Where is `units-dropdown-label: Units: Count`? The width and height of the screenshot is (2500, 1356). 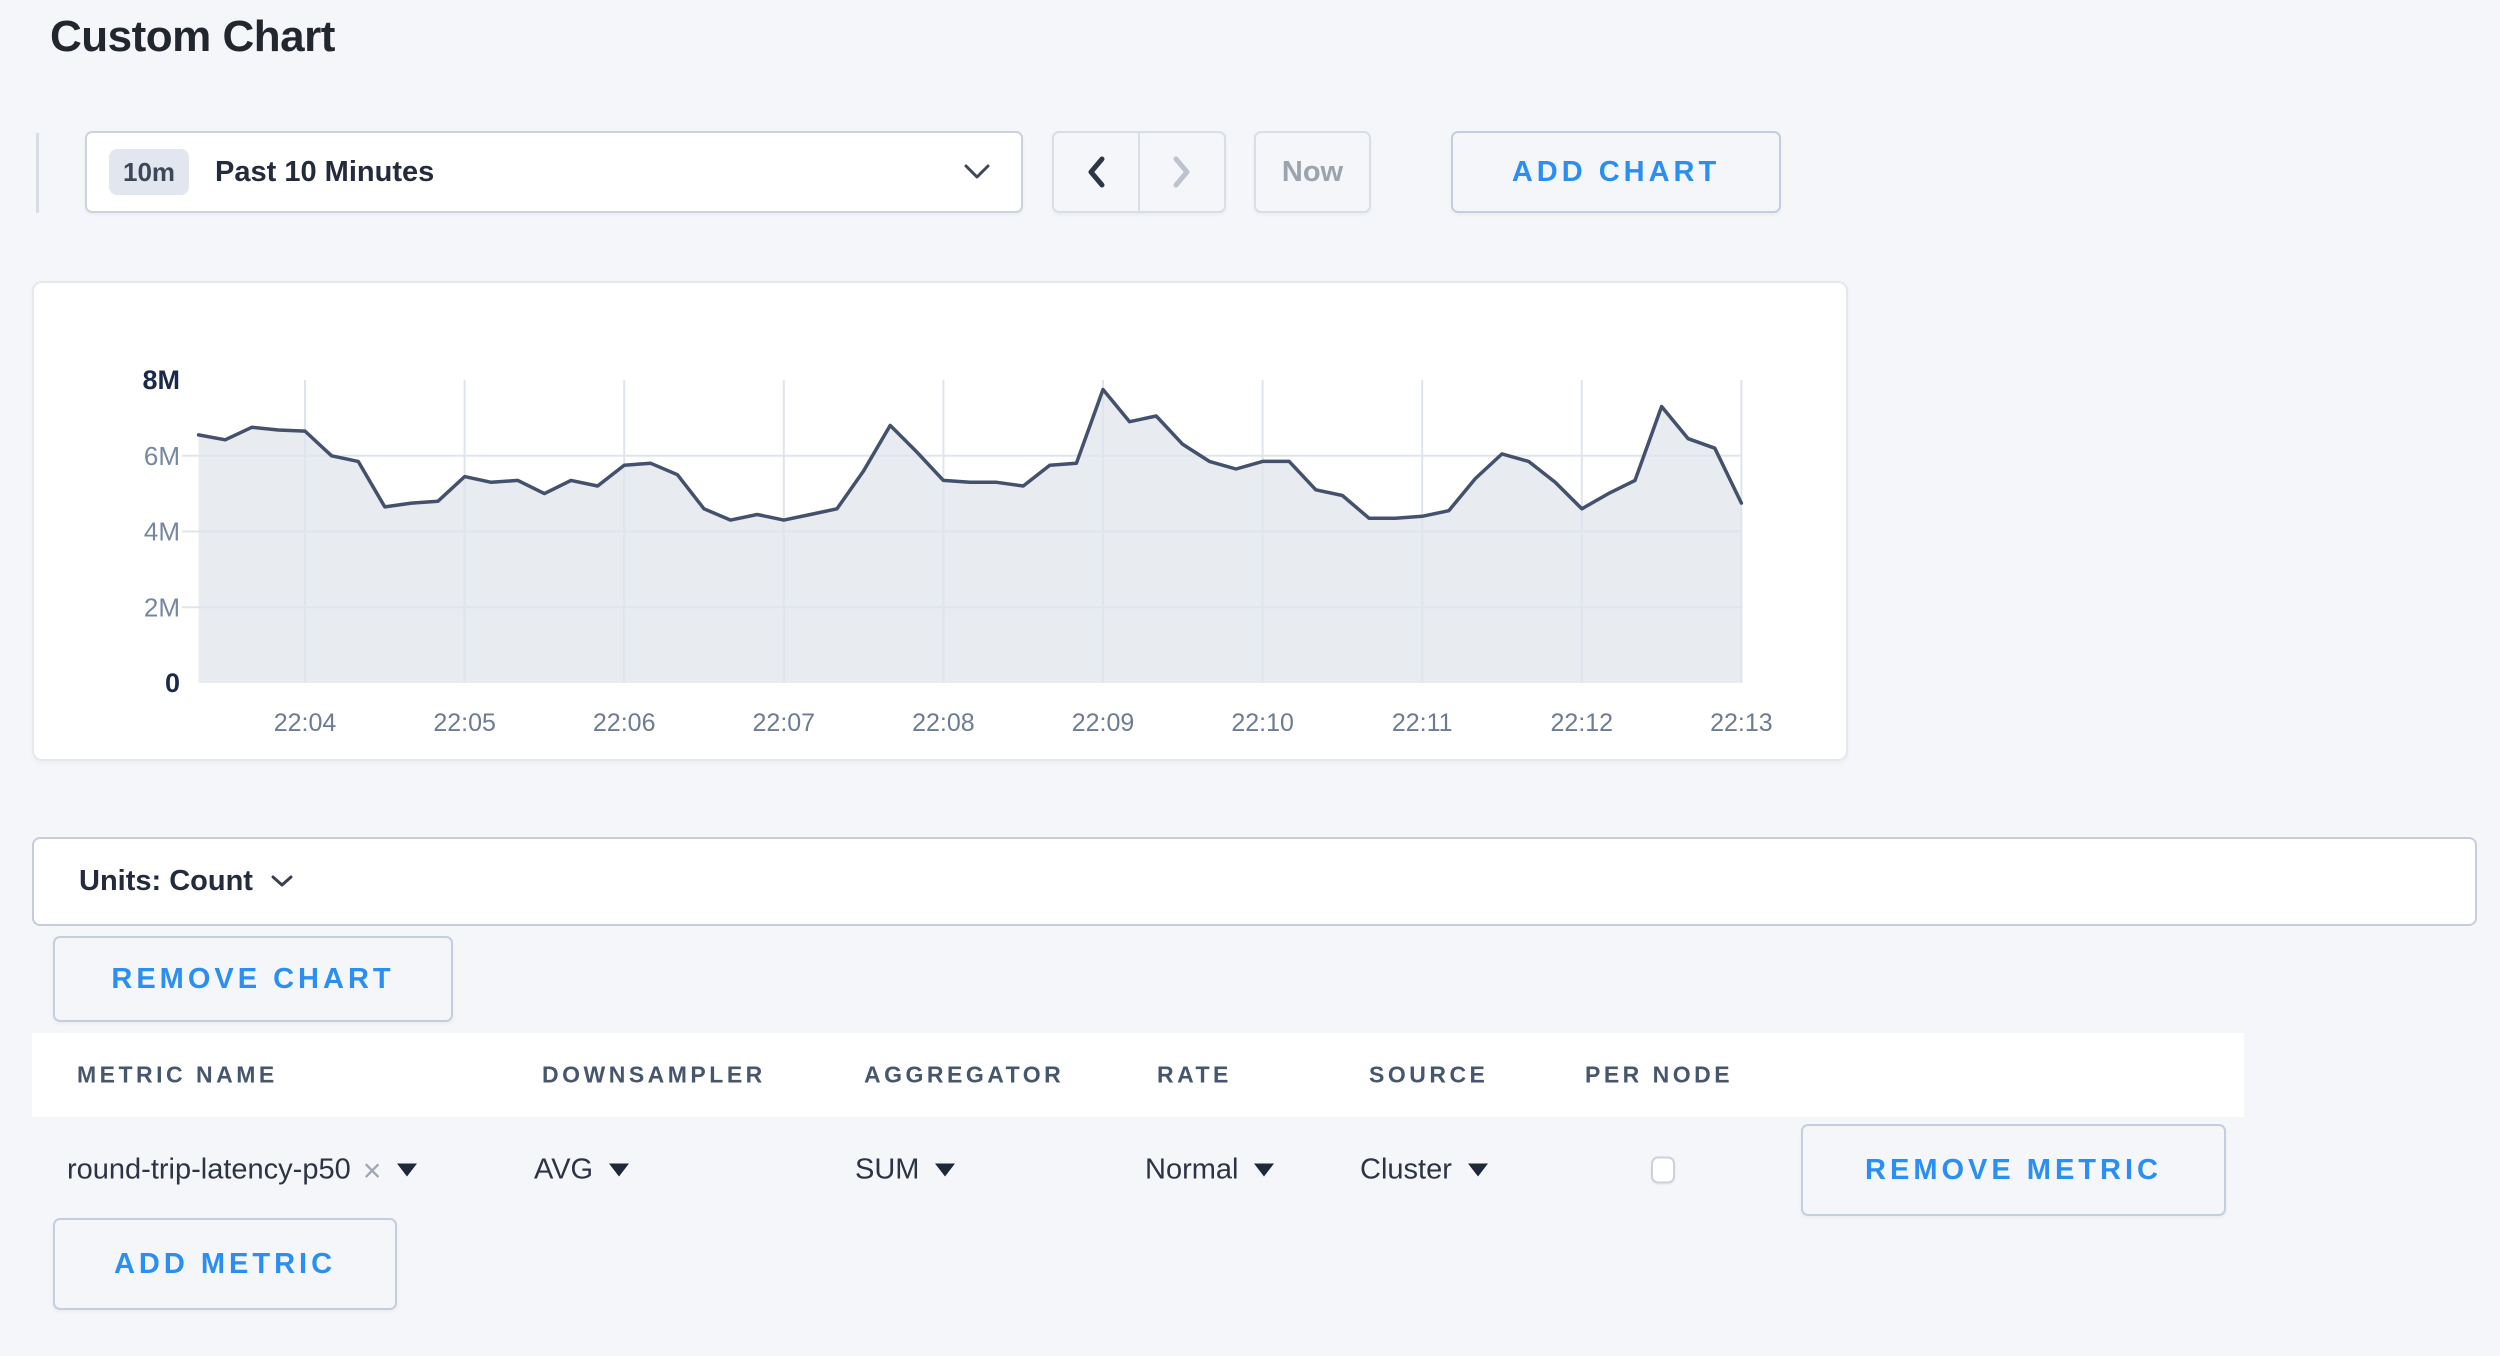
units-dropdown-label: Units: Count is located at coordinates (166, 881).